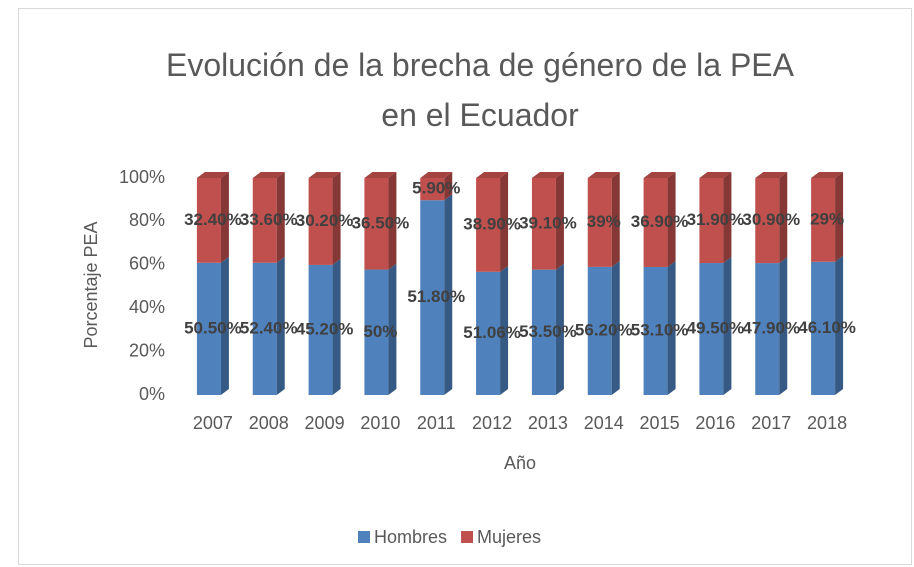  What do you see at coordinates (147, 220) in the screenshot?
I see `y-tick-label: 80%` at bounding box center [147, 220].